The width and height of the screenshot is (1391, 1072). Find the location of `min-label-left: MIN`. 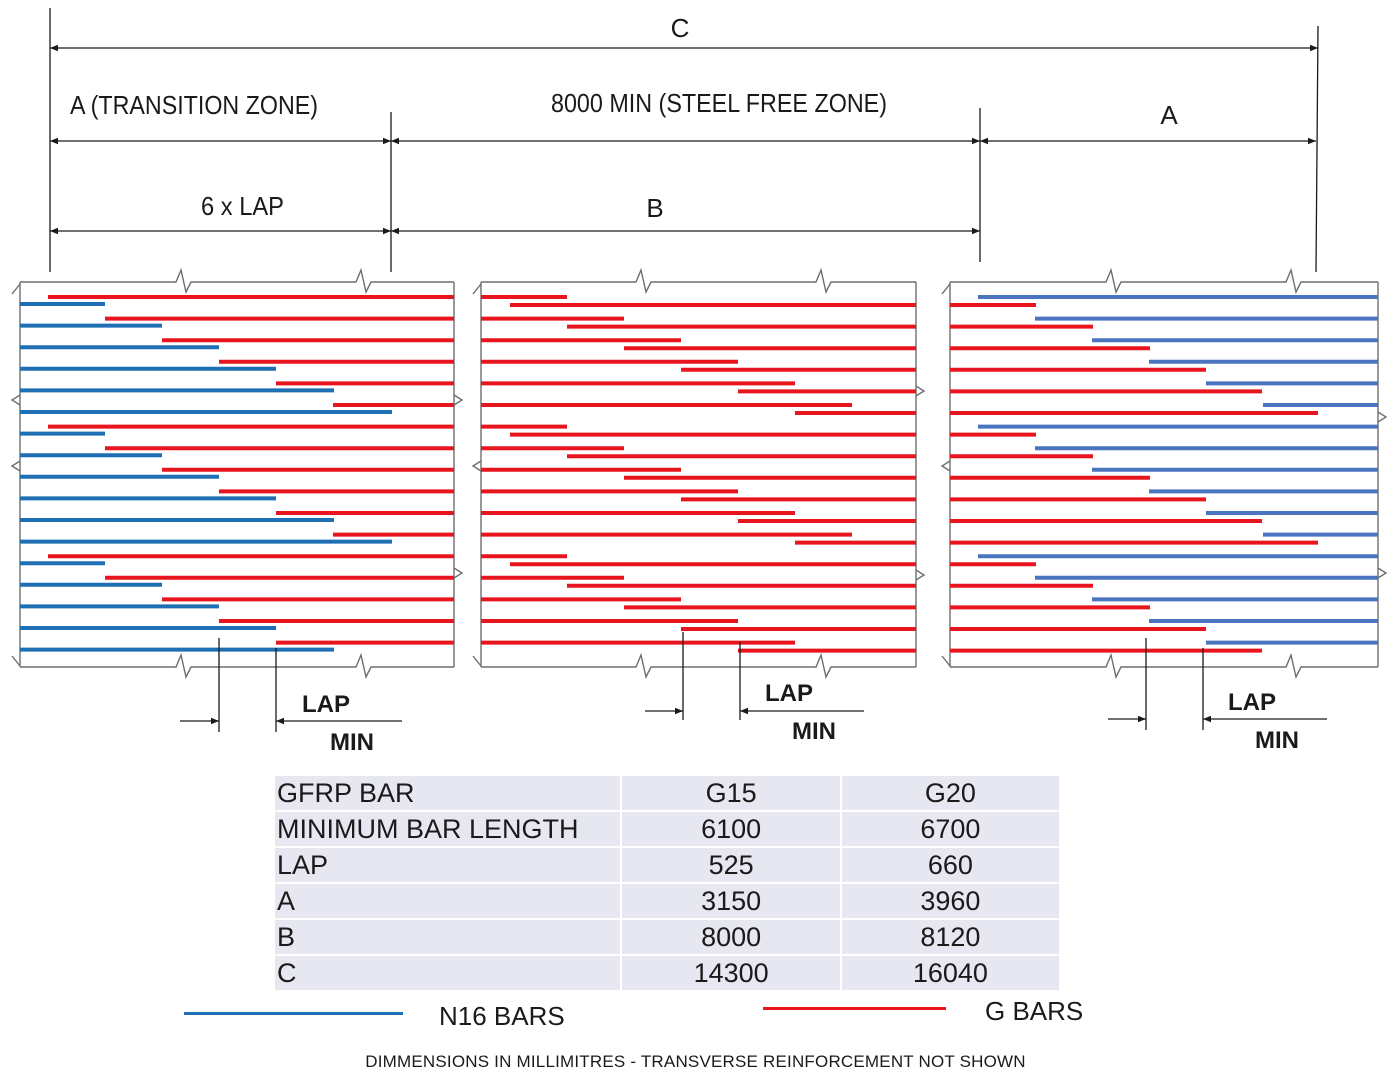

min-label-left: MIN is located at coordinates (352, 742).